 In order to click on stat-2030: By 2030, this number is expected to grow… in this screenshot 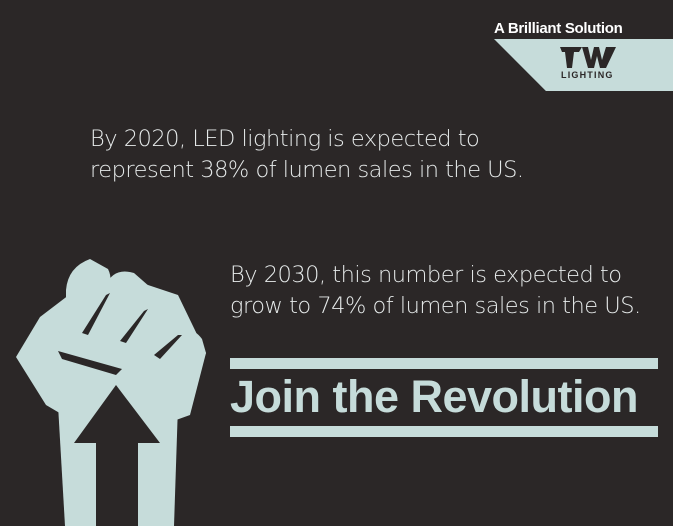, I will do `click(435, 290)`.